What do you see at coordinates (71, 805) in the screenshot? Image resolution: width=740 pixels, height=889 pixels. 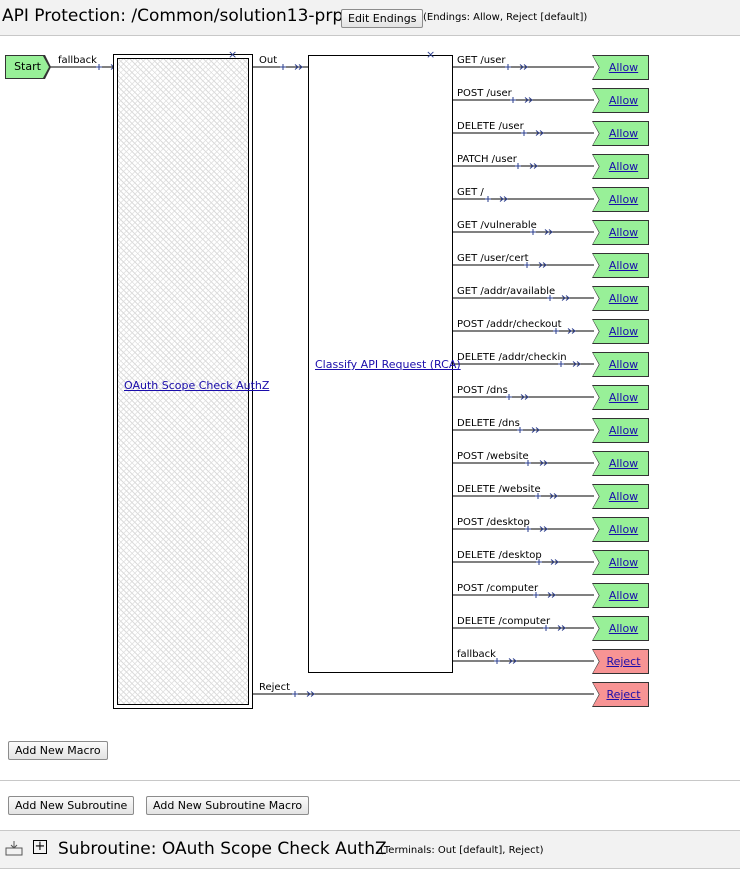 I see `add-new-subroutine-button: Add New Subroutine` at bounding box center [71, 805].